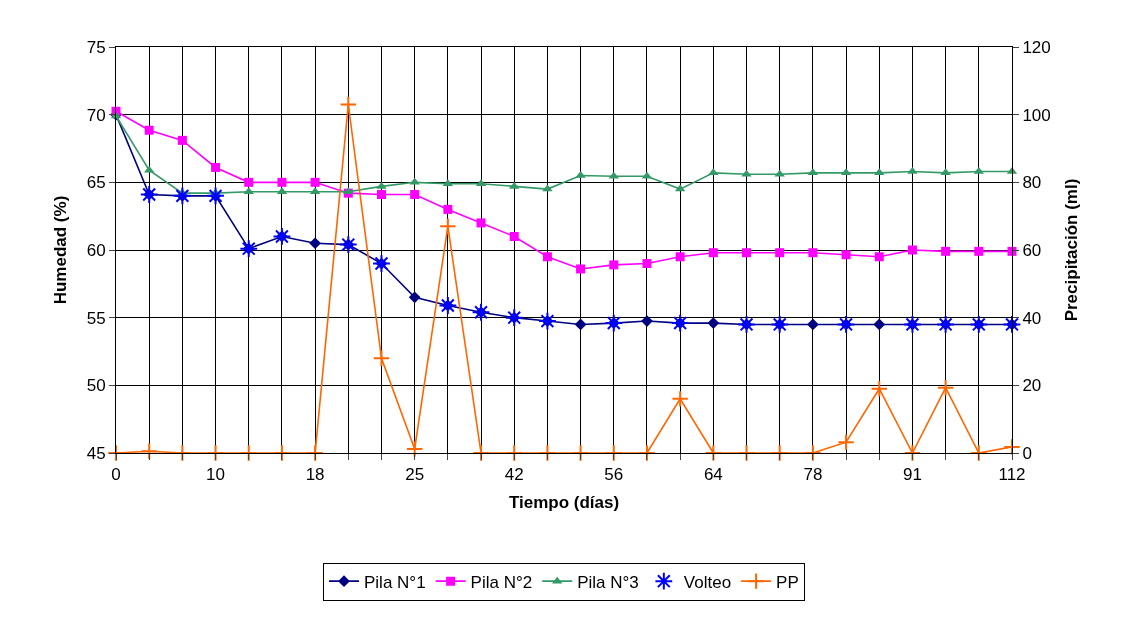  I want to click on y-tick-label: 50, so click(96, 386).